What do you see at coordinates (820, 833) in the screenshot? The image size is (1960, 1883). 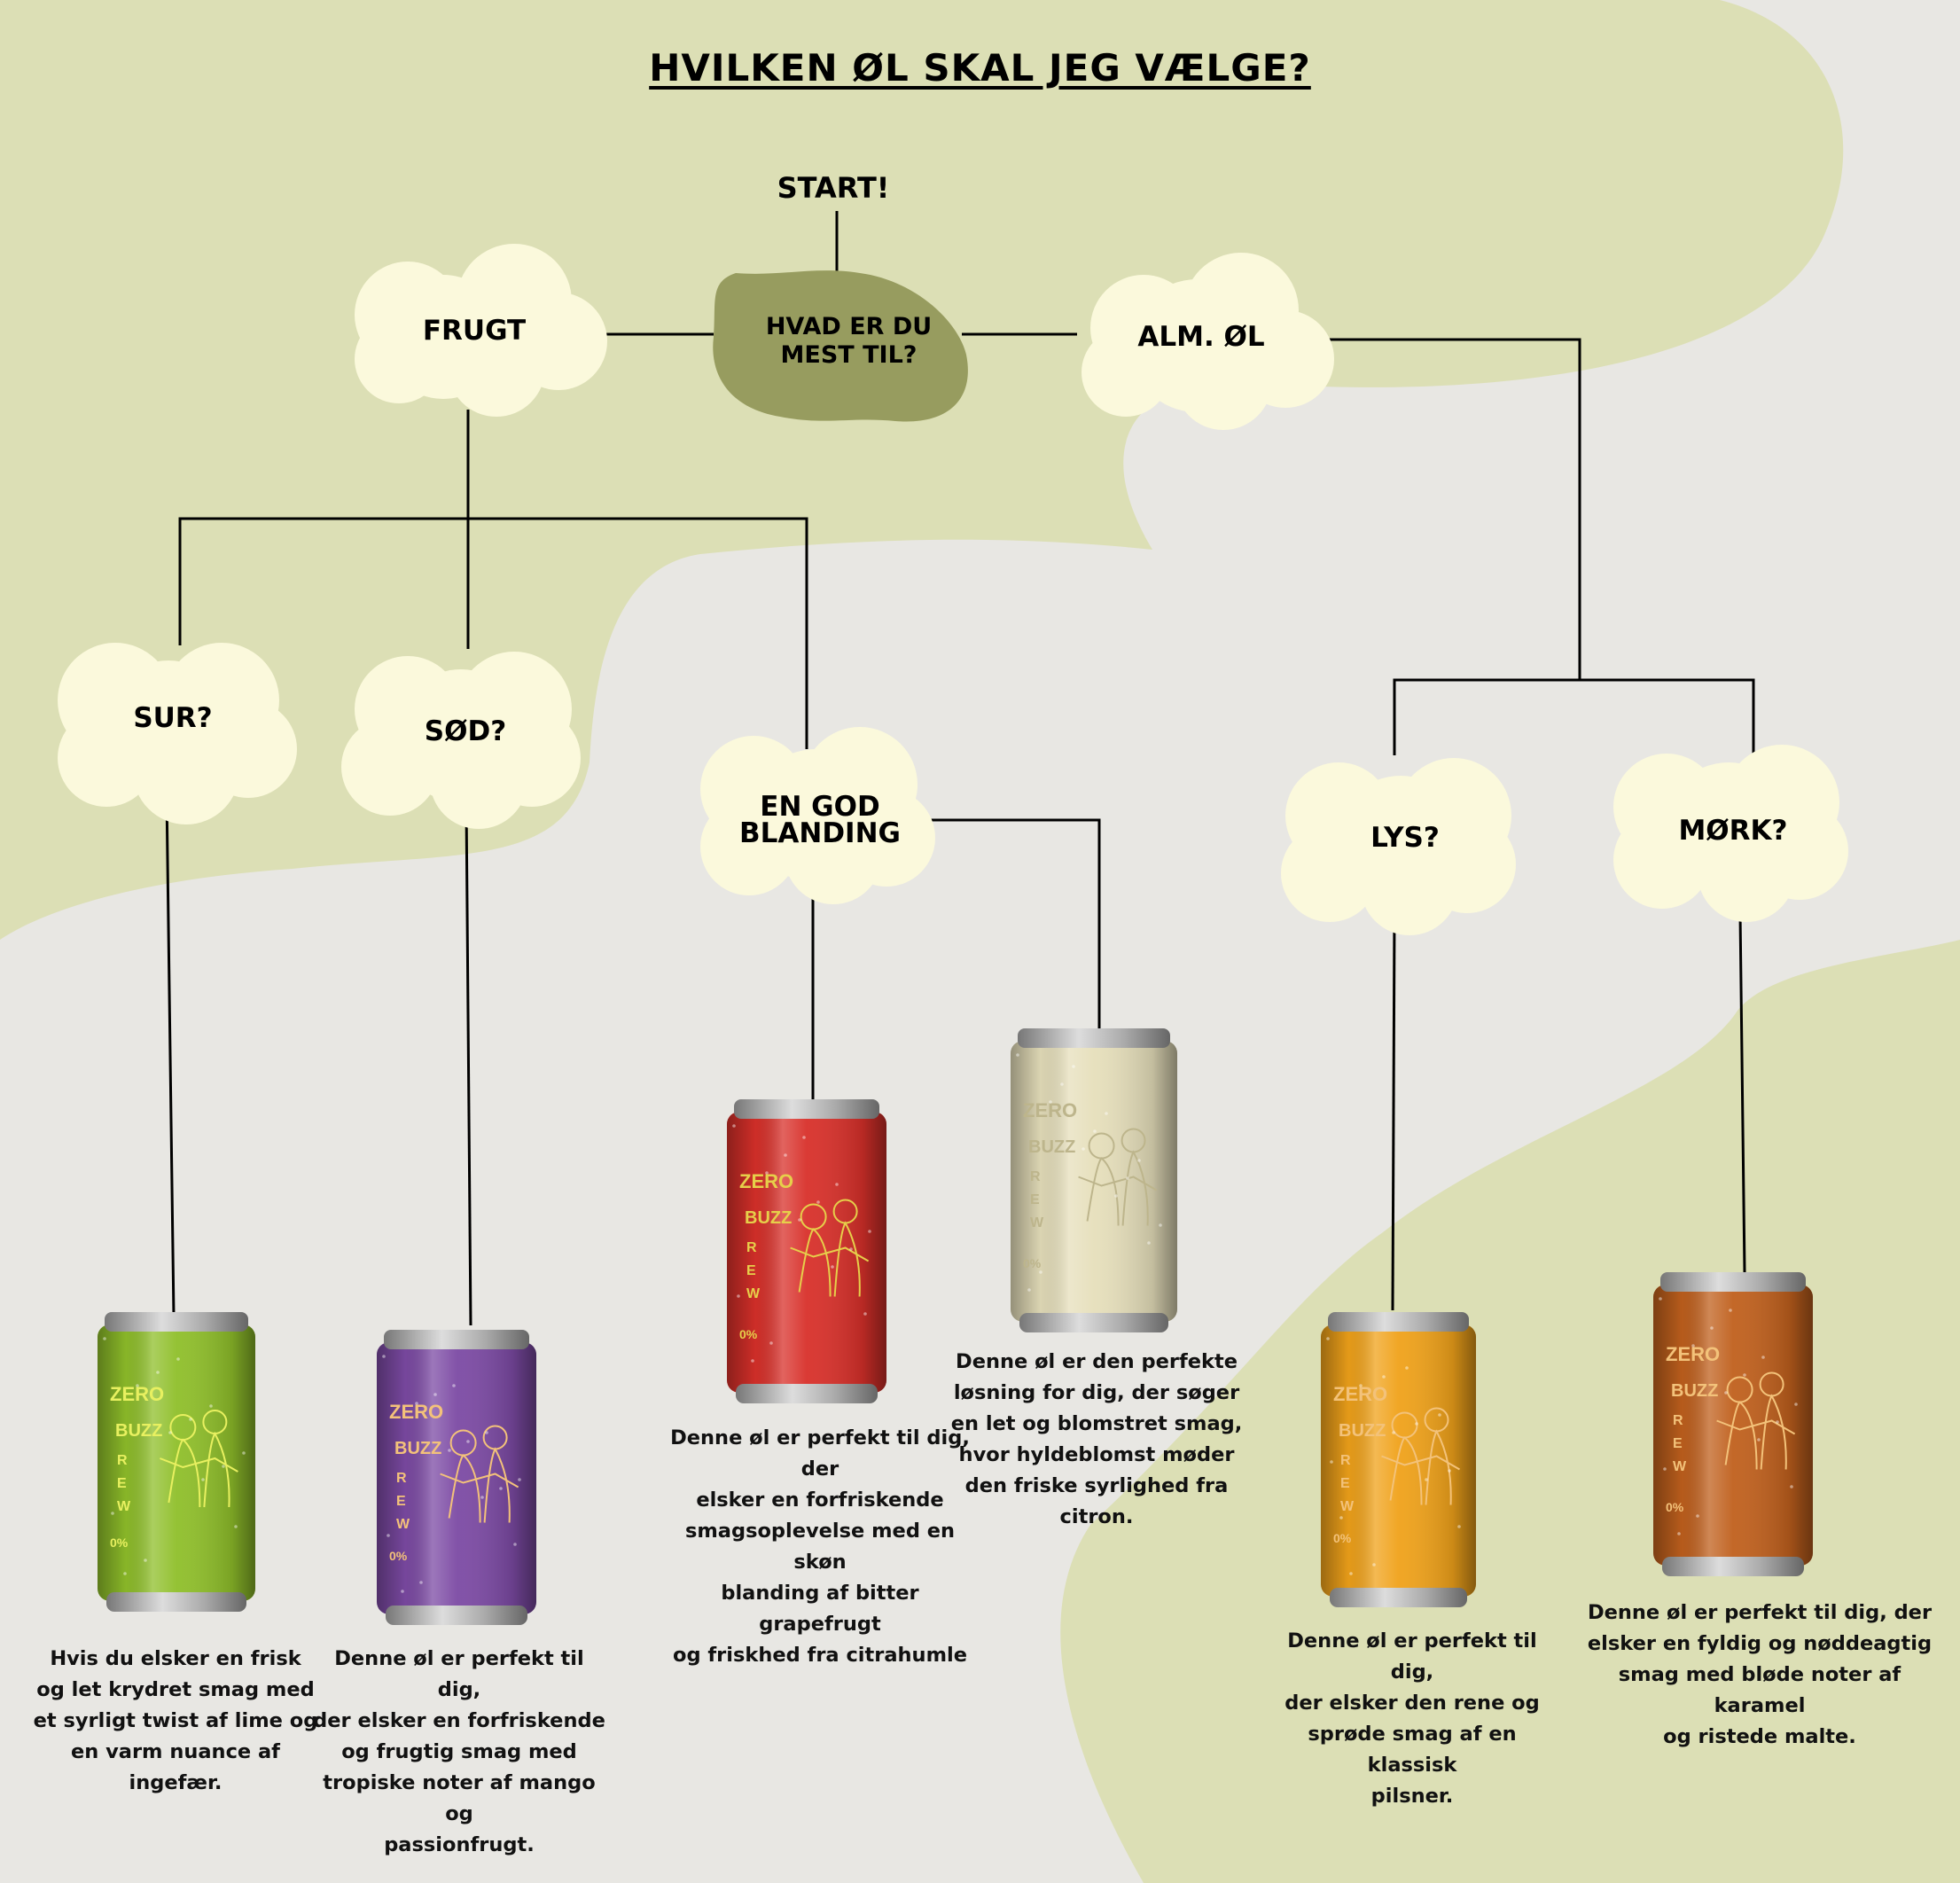 I see `mix-line-2: BLANDING` at bounding box center [820, 833].